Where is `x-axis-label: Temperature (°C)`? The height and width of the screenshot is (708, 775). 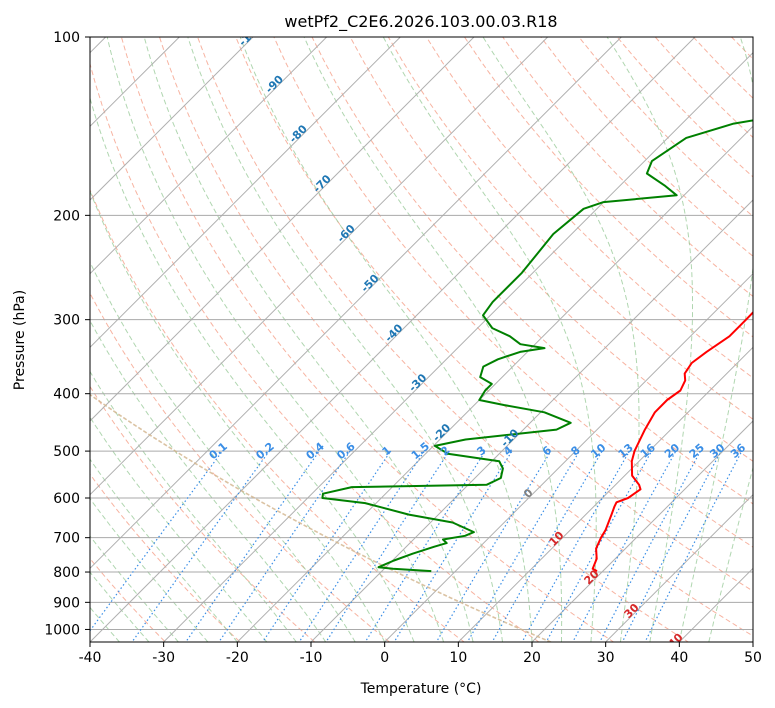 x-axis-label: Temperature (°C) is located at coordinates (421, 689).